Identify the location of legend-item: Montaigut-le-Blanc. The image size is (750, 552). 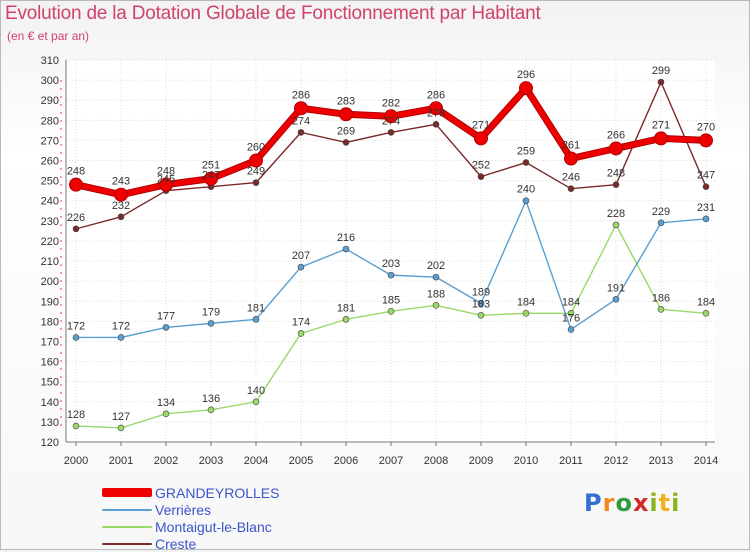
(190, 526).